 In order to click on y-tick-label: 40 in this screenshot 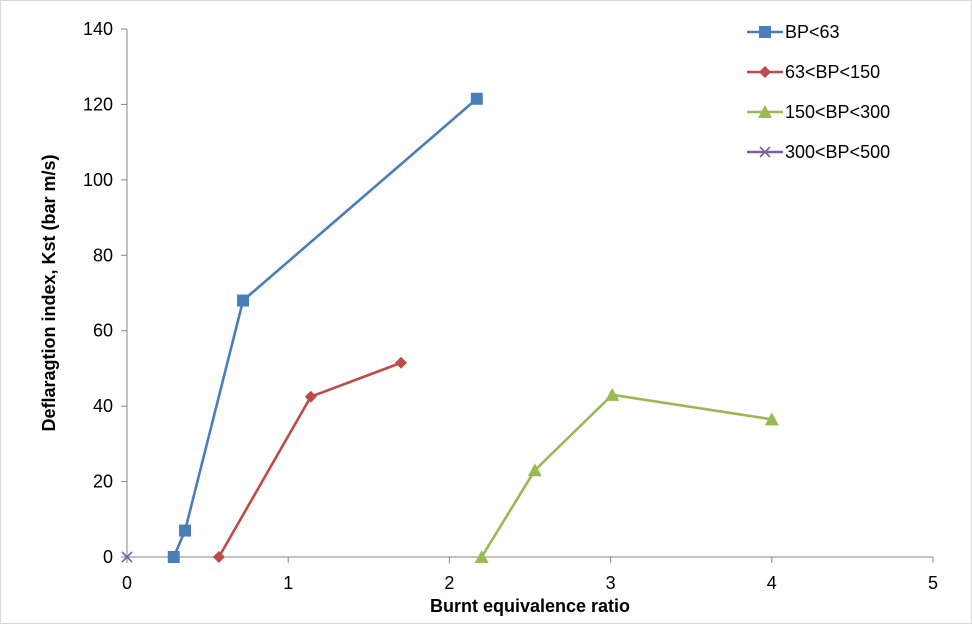, I will do `click(103, 406)`.